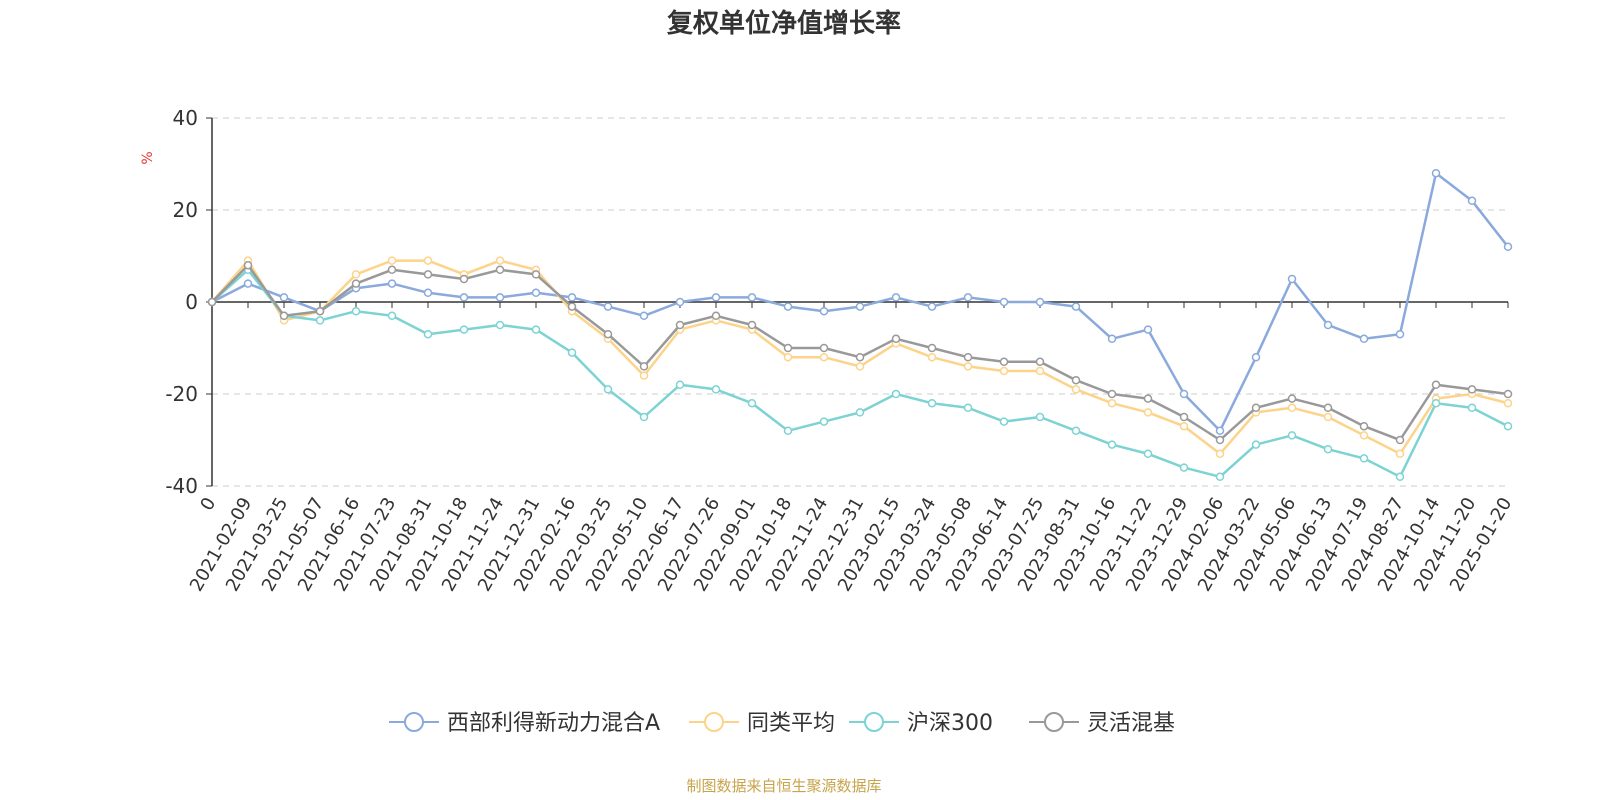 The image size is (1600, 800). Describe the element at coordinates (185, 118) in the screenshot. I see `y-tick-label: 40` at that location.